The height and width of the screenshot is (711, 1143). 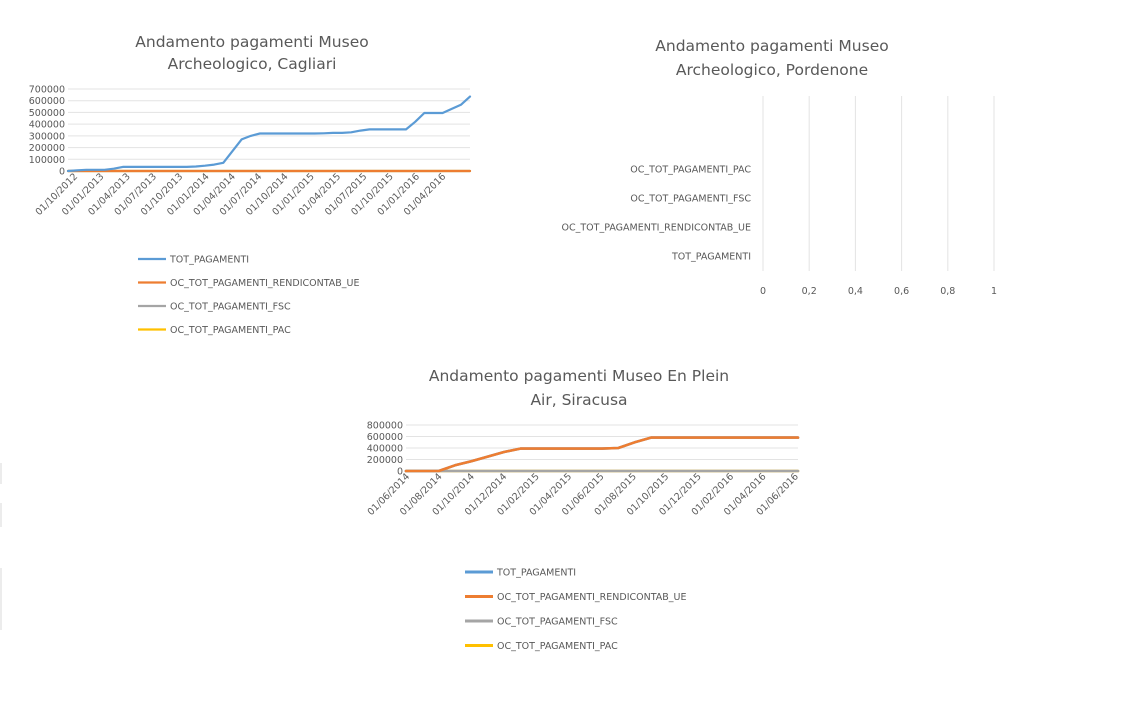 What do you see at coordinates (47, 90) in the screenshot?
I see `y-tick-label: 700000` at bounding box center [47, 90].